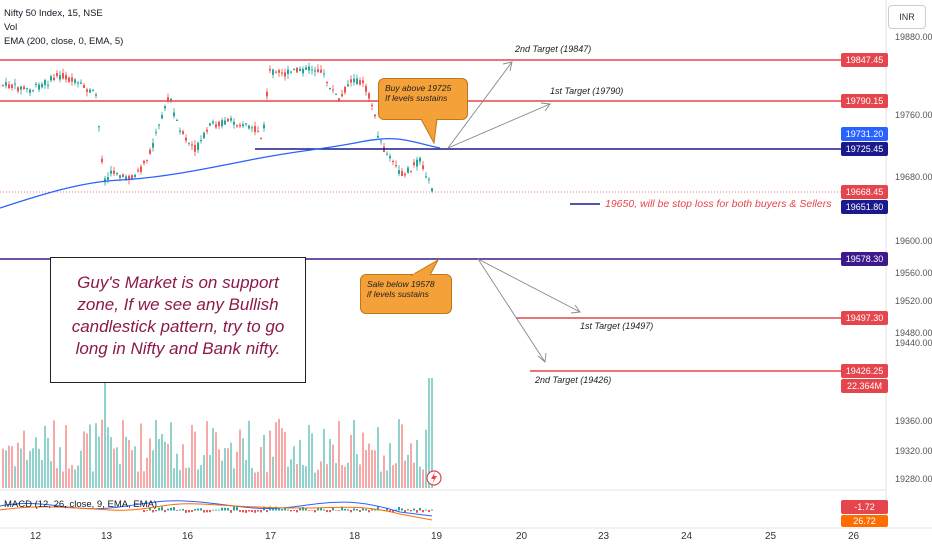 The width and height of the screenshot is (932, 550). I want to click on currency-button: INR, so click(907, 17).